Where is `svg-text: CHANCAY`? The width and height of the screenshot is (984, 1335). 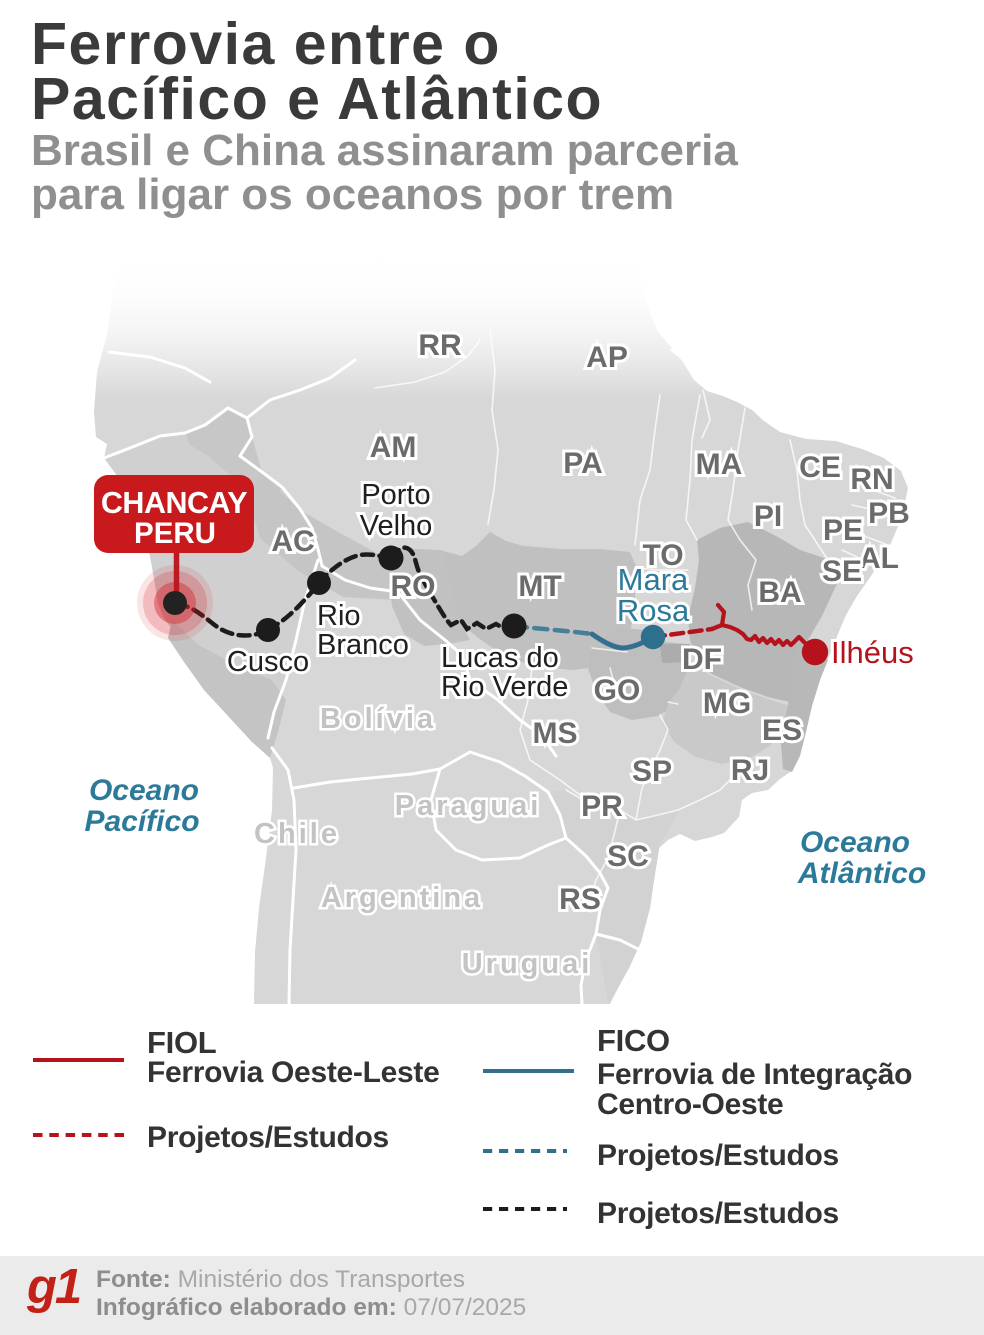
svg-text: CHANCAY is located at coordinates (174, 503).